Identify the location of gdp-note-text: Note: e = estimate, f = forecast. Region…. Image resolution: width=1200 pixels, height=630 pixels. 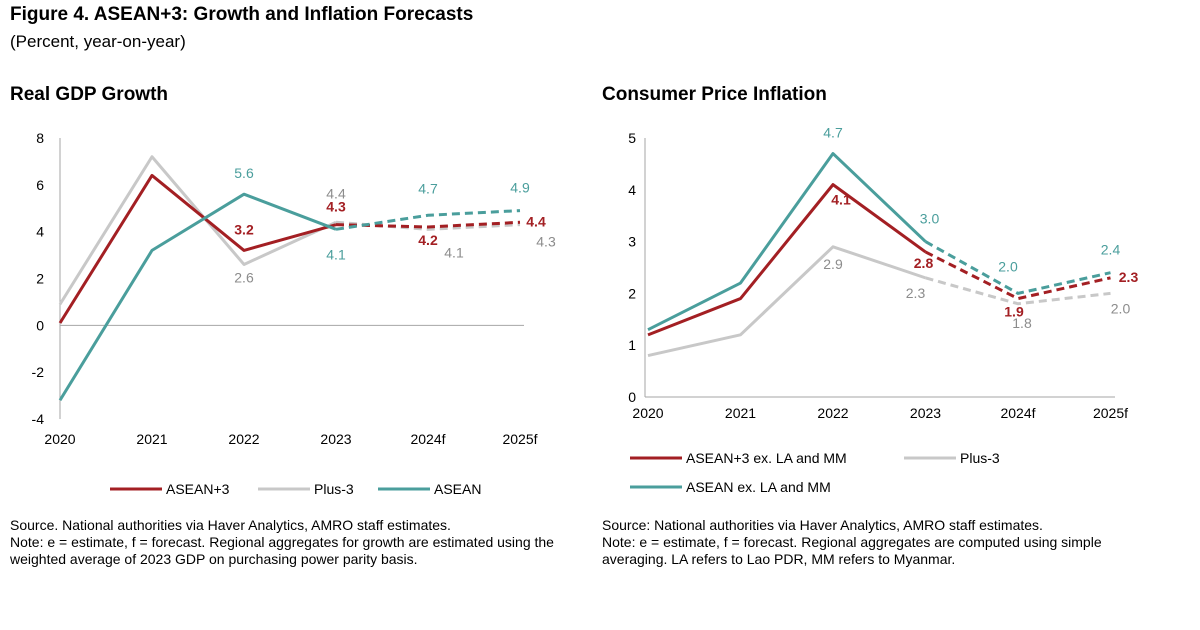
(282, 550).